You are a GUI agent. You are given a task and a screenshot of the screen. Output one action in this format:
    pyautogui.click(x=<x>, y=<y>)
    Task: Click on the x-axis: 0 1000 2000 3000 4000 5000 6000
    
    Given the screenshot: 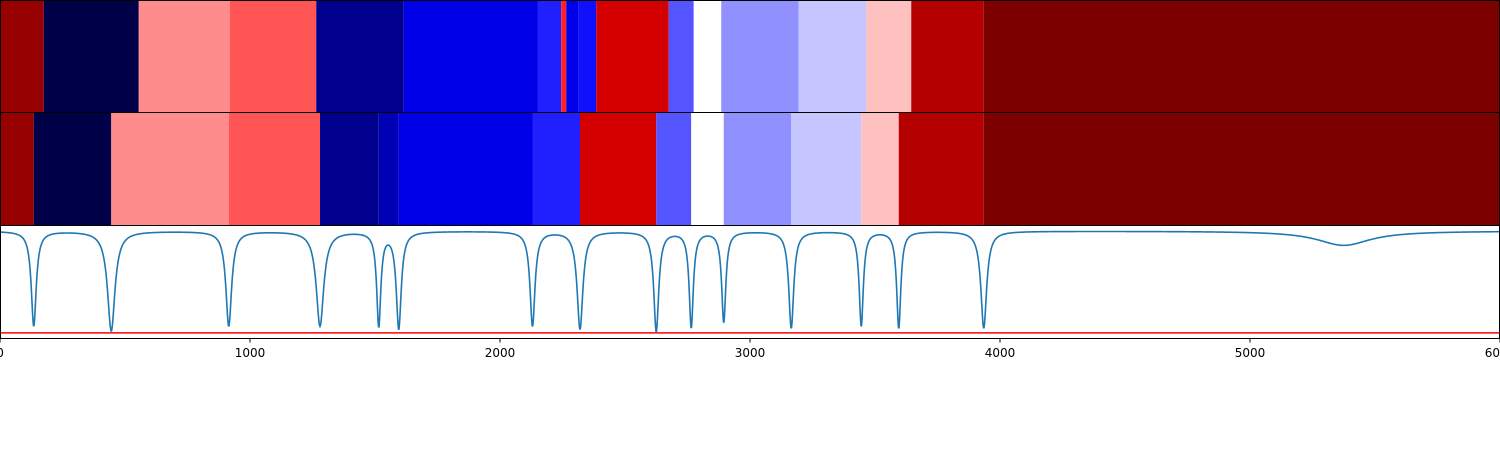 What is the action you would take?
    pyautogui.click(x=750, y=349)
    